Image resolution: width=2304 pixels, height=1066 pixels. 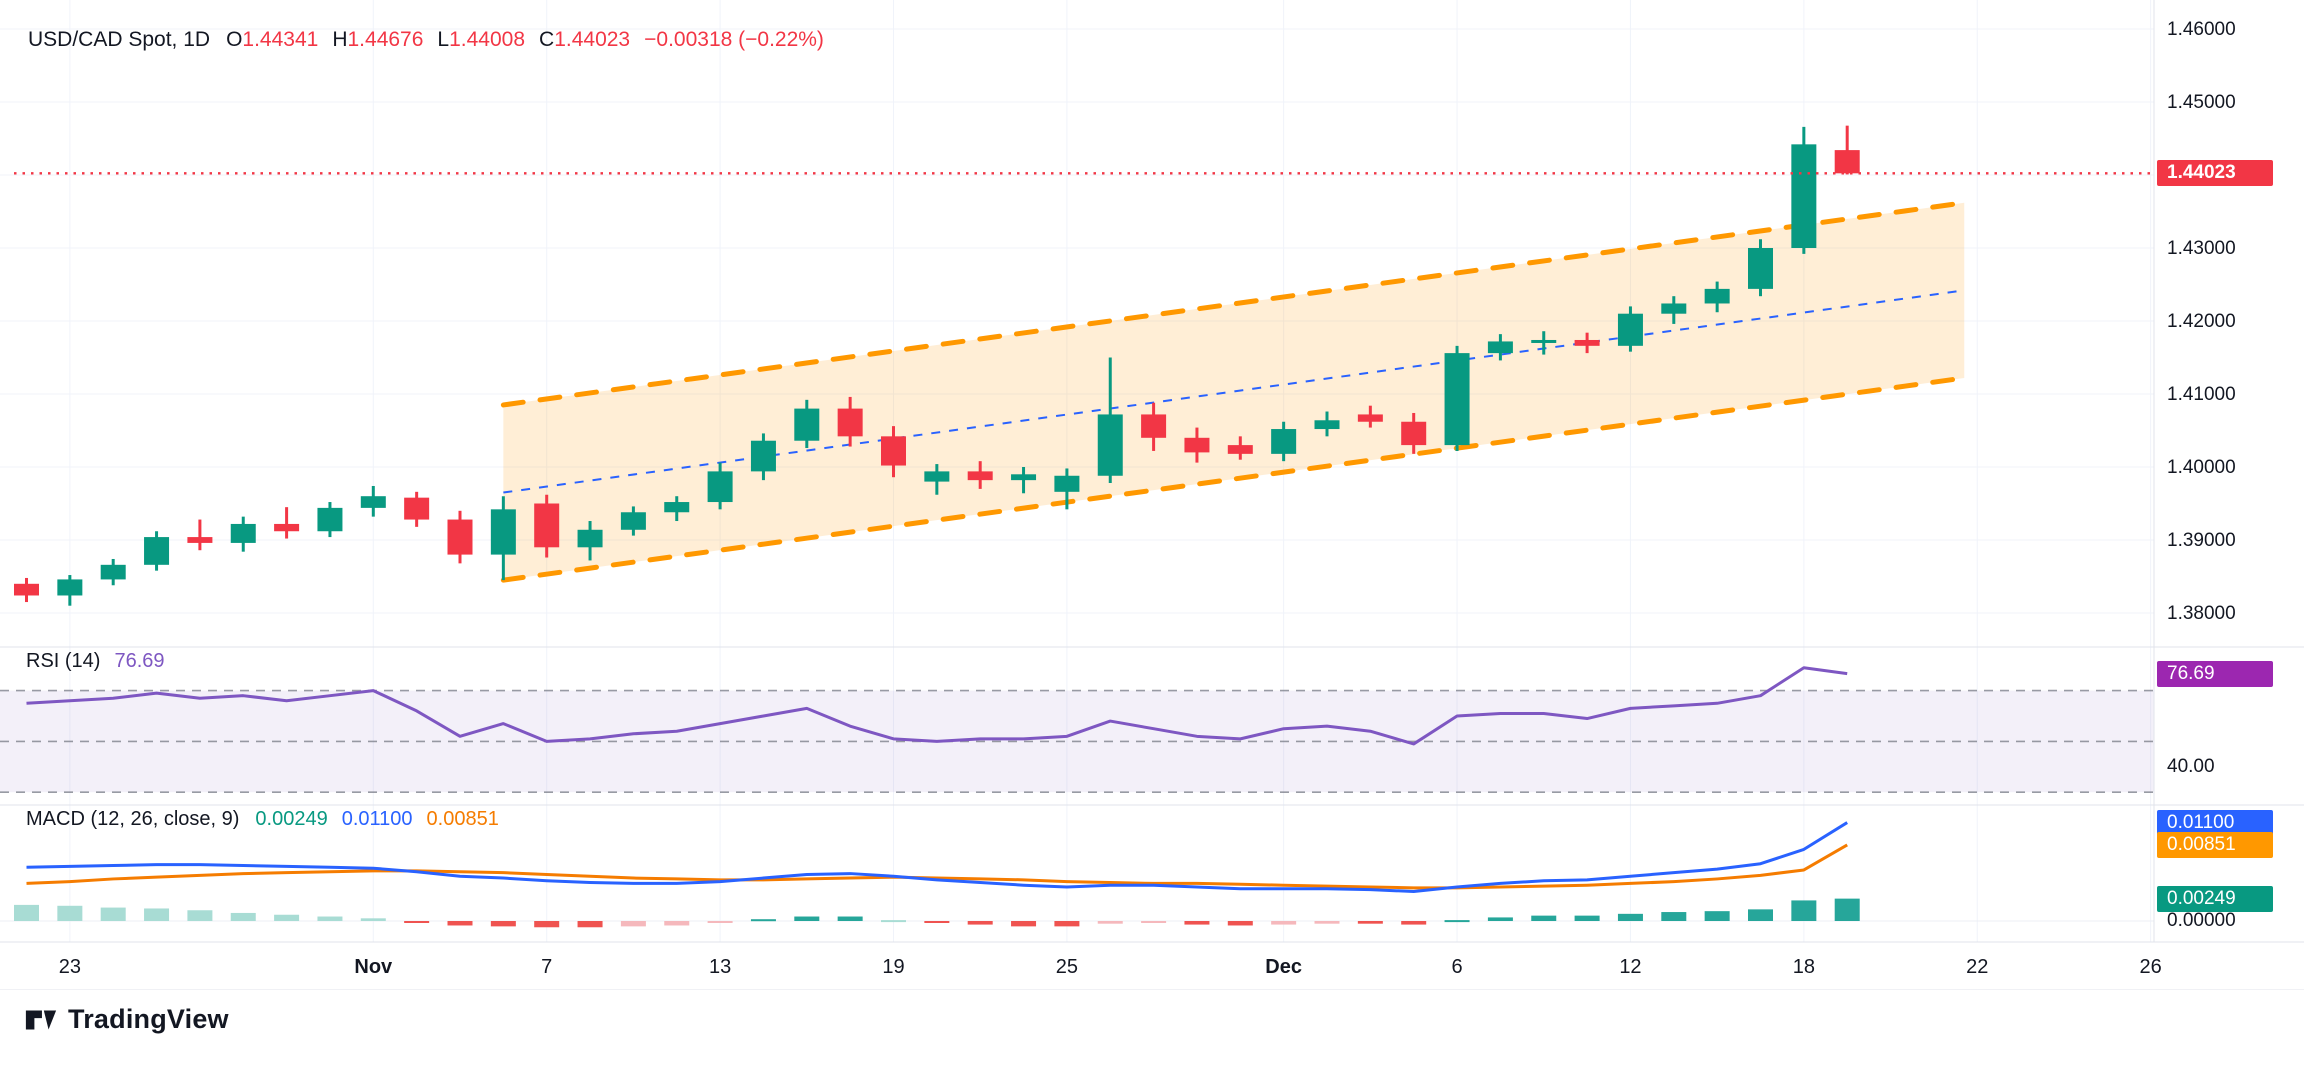 What do you see at coordinates (2215, 173) in the screenshot?
I see `last-price-badge: 1.44023` at bounding box center [2215, 173].